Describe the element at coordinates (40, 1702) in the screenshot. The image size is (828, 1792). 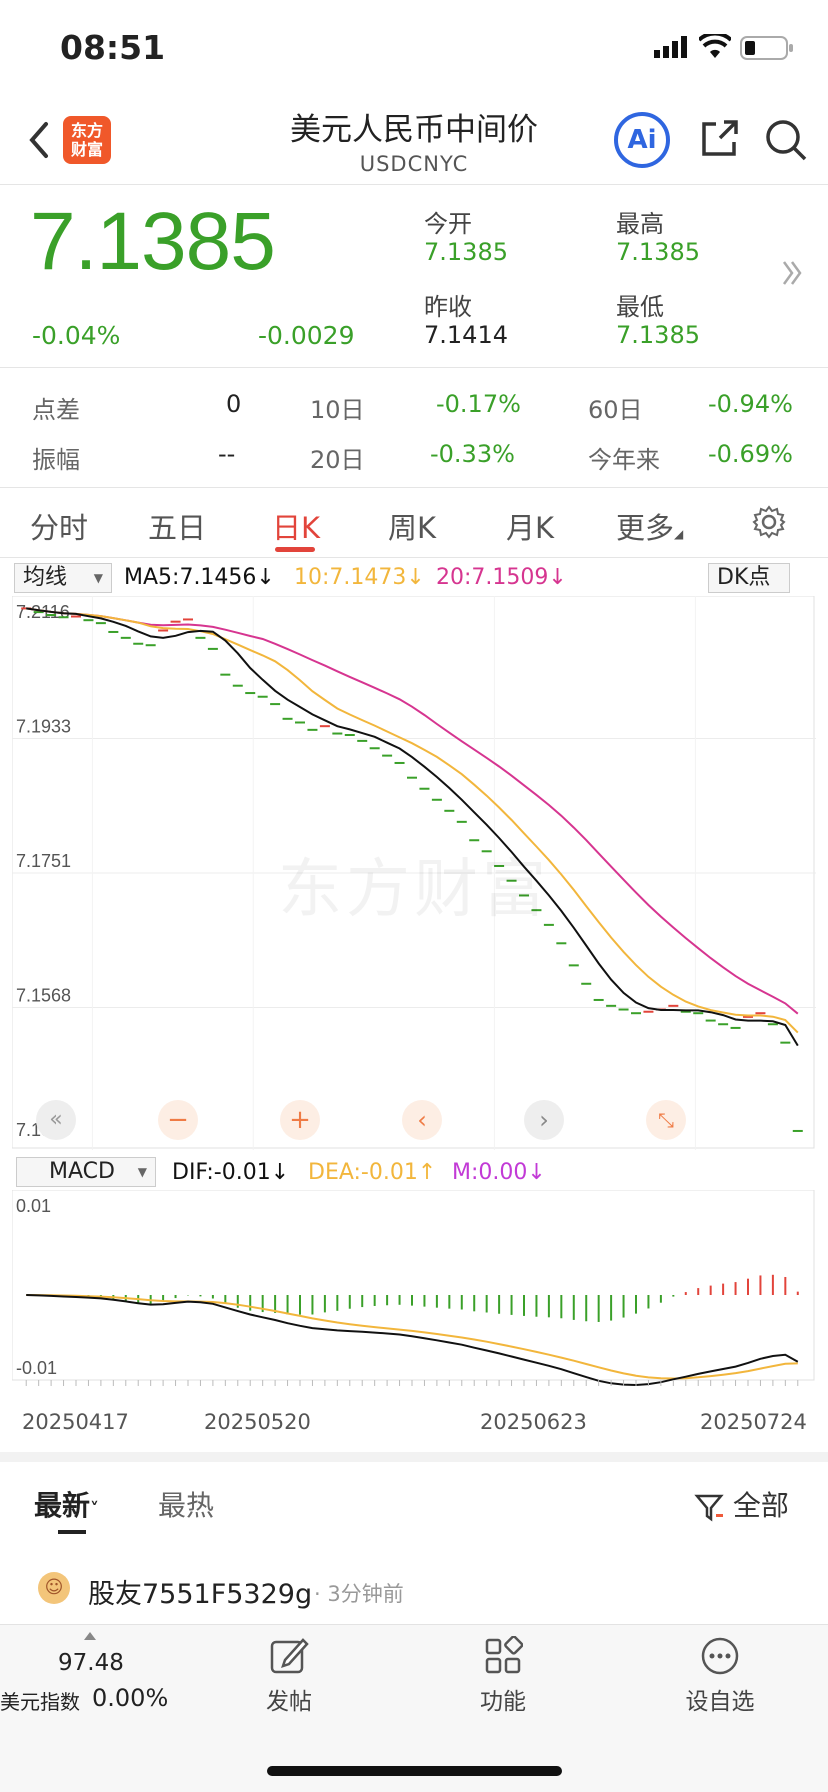
I see `index-name: 美元指数` at that location.